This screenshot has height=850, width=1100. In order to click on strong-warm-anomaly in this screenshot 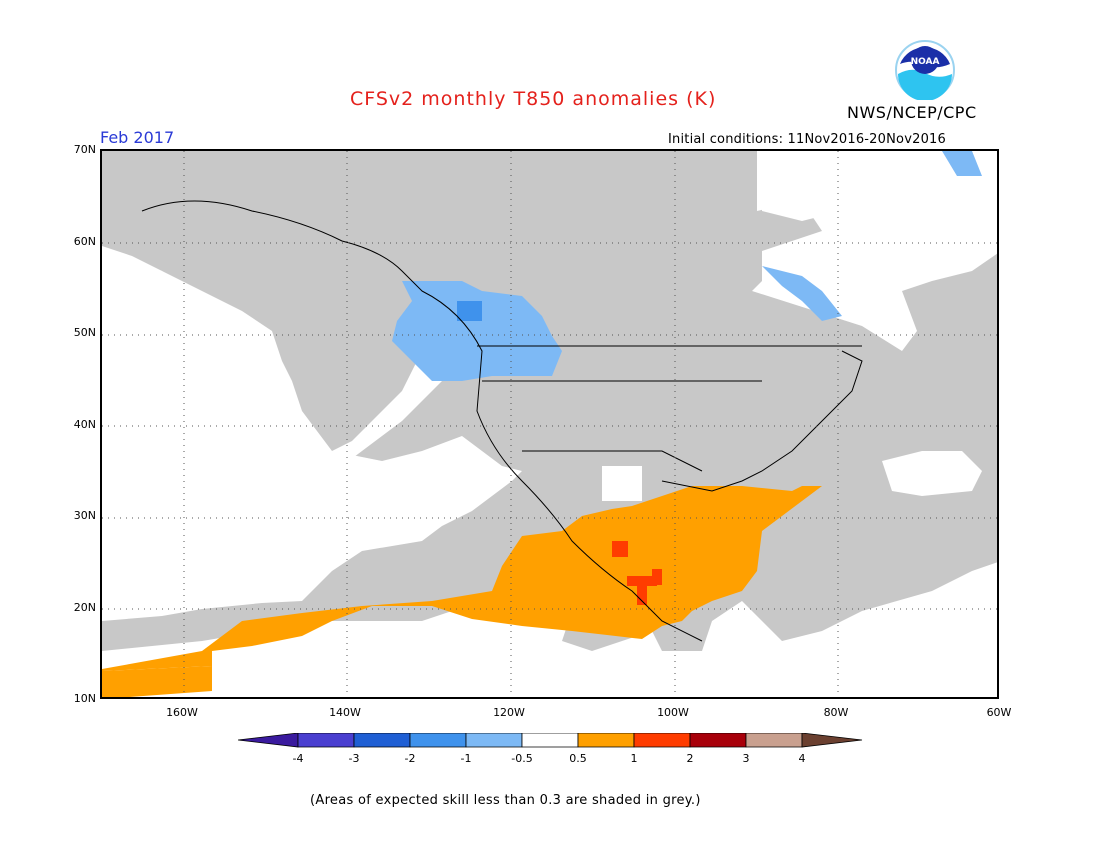, I will do `click(637, 573)`.